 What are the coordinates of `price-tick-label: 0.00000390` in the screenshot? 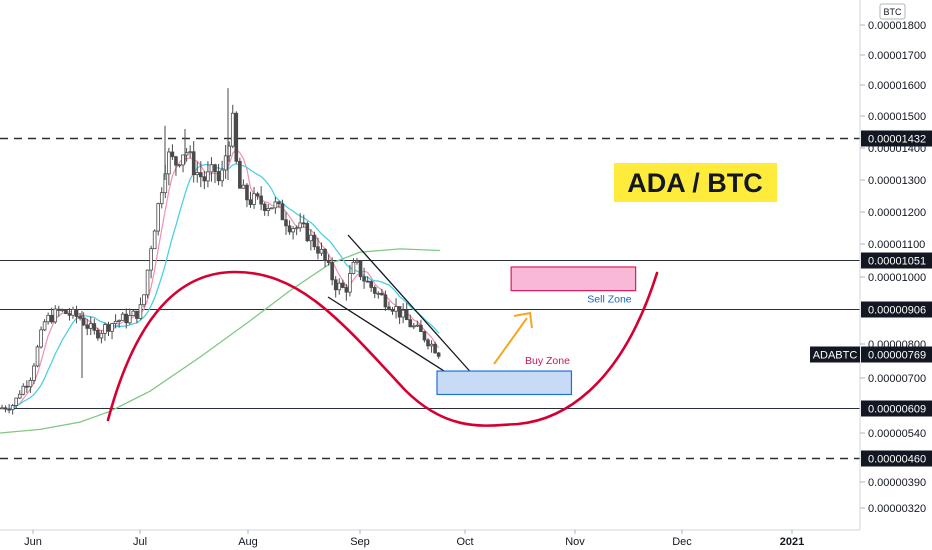 It's located at (897, 483).